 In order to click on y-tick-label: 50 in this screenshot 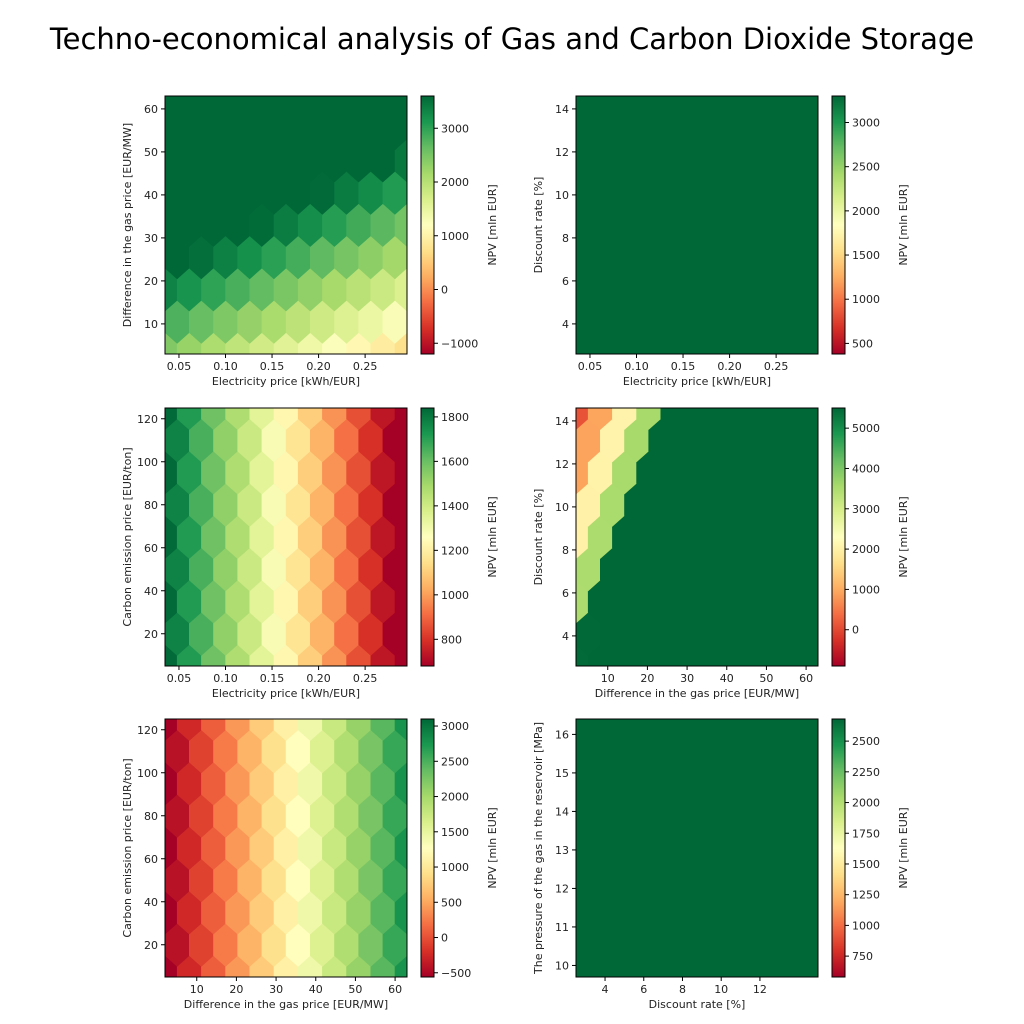, I will do `click(151, 152)`.